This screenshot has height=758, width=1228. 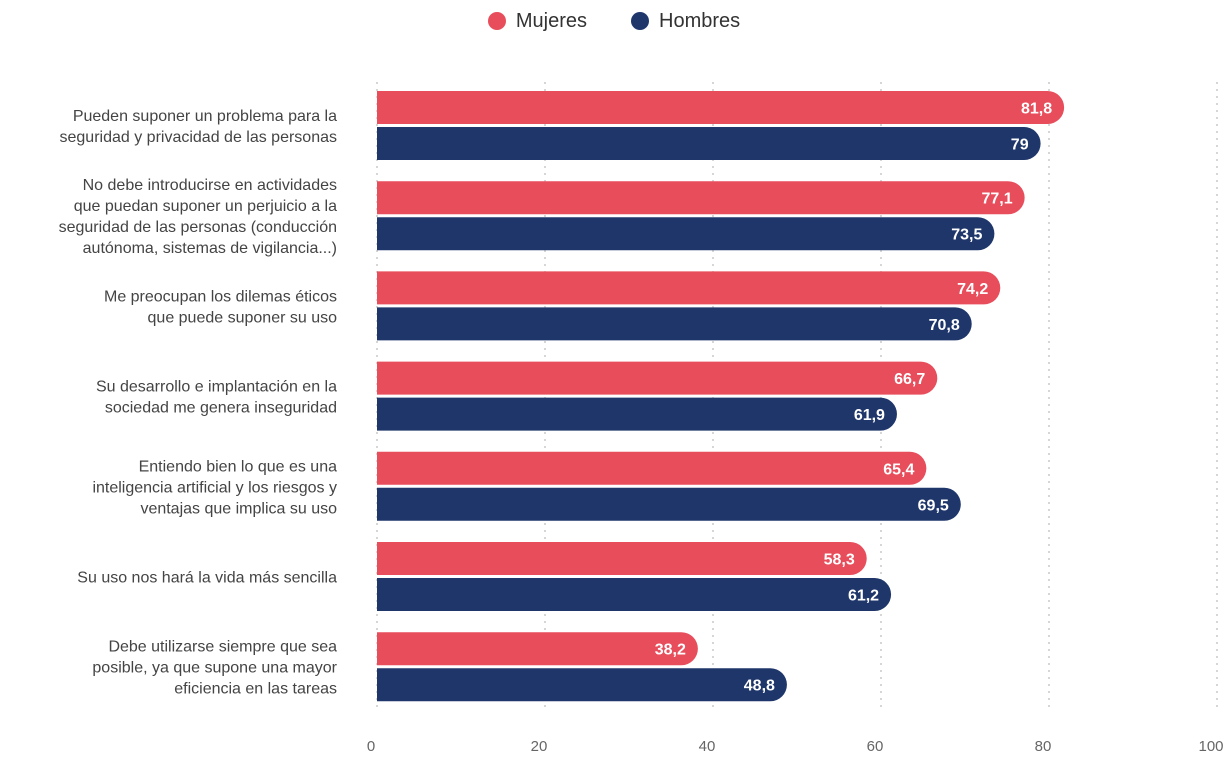 I want to click on category-label-line: inteligencia artificial y los riesgos y, so click(x=214, y=487).